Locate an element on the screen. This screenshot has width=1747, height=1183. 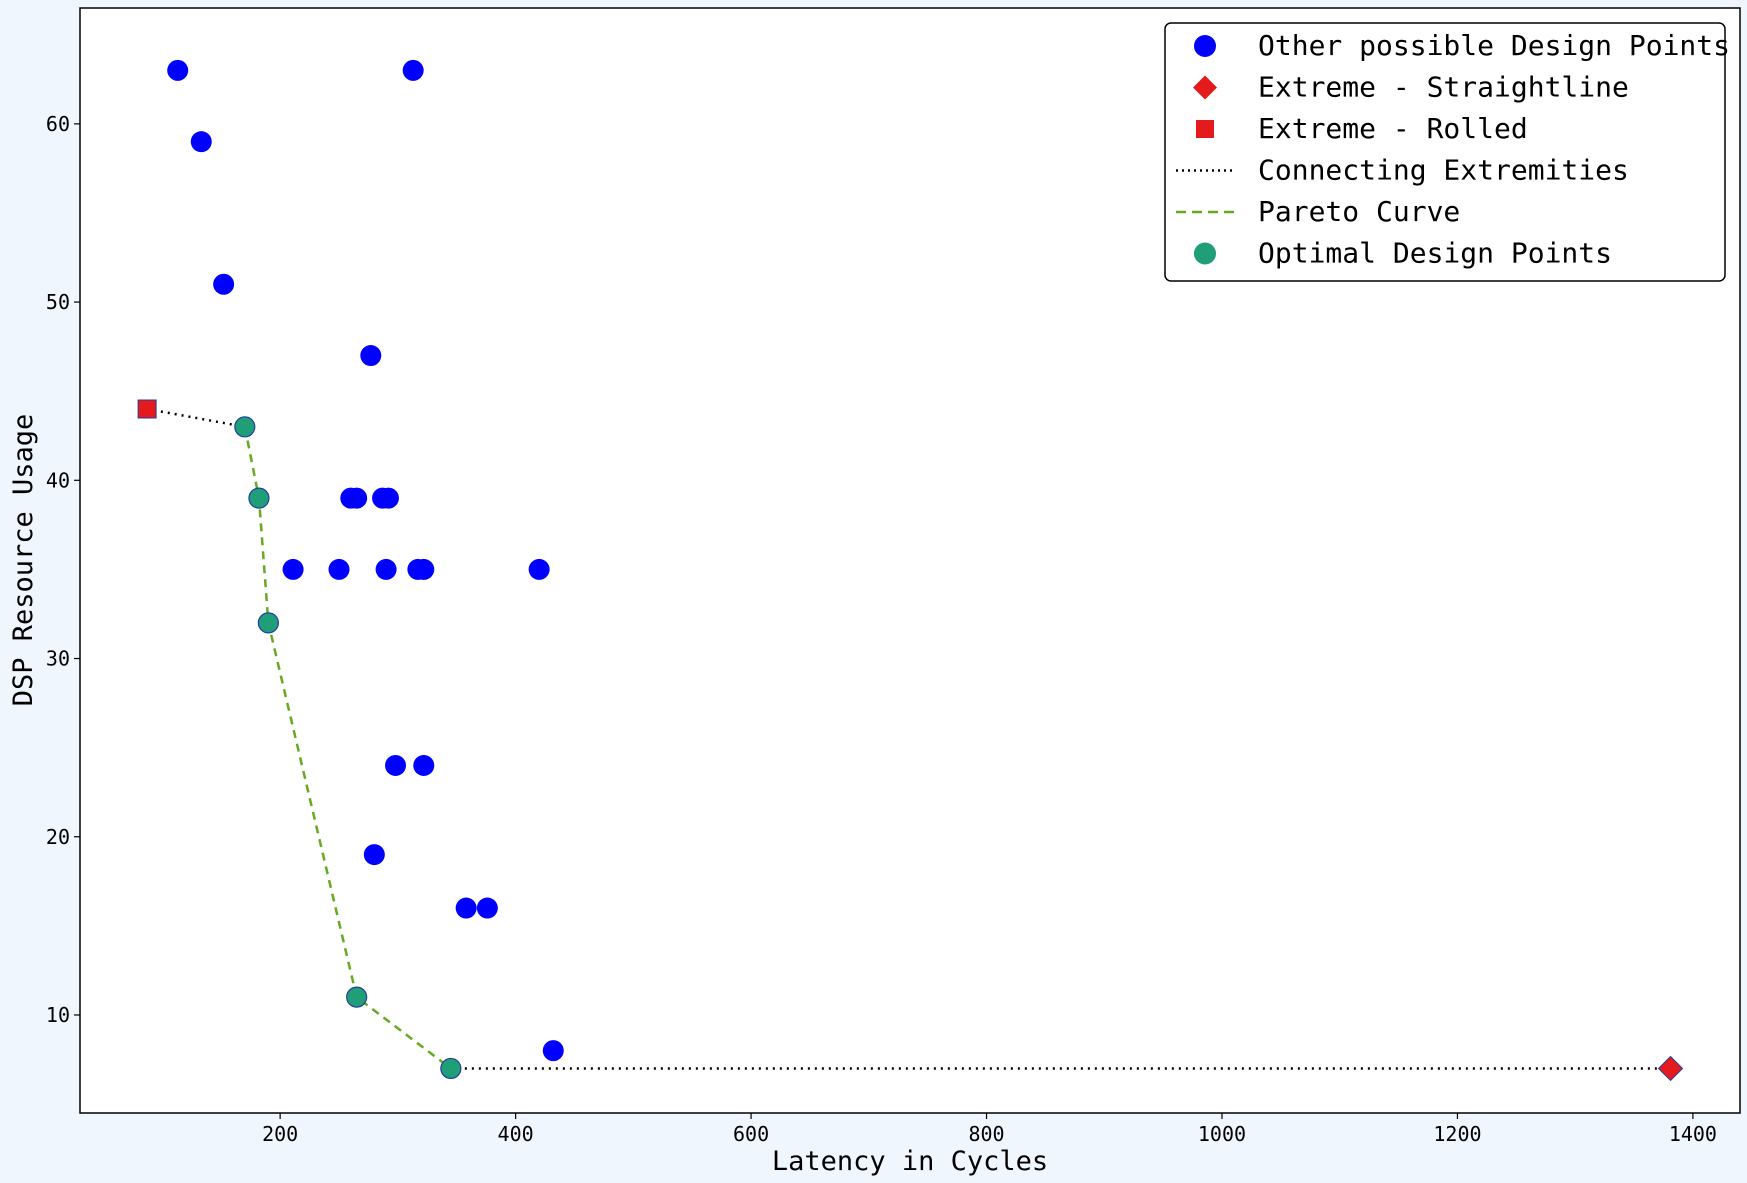
y-axis: 10 20 30 40 50 60 is located at coordinates (63, 569).